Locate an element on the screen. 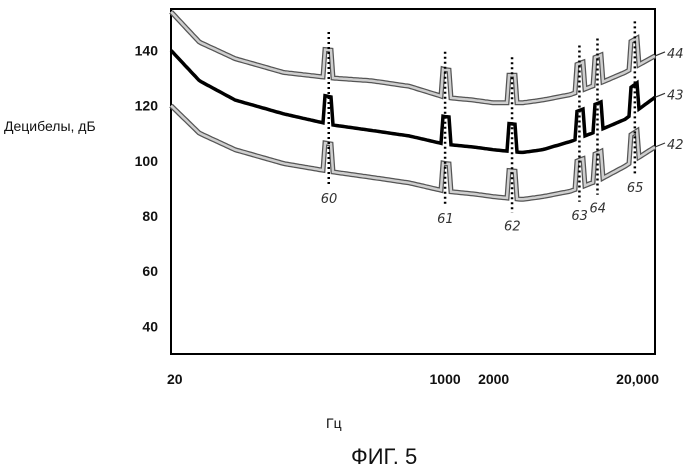 This screenshot has width=699, height=471. y-tick-label: 120 is located at coordinates (147, 106).